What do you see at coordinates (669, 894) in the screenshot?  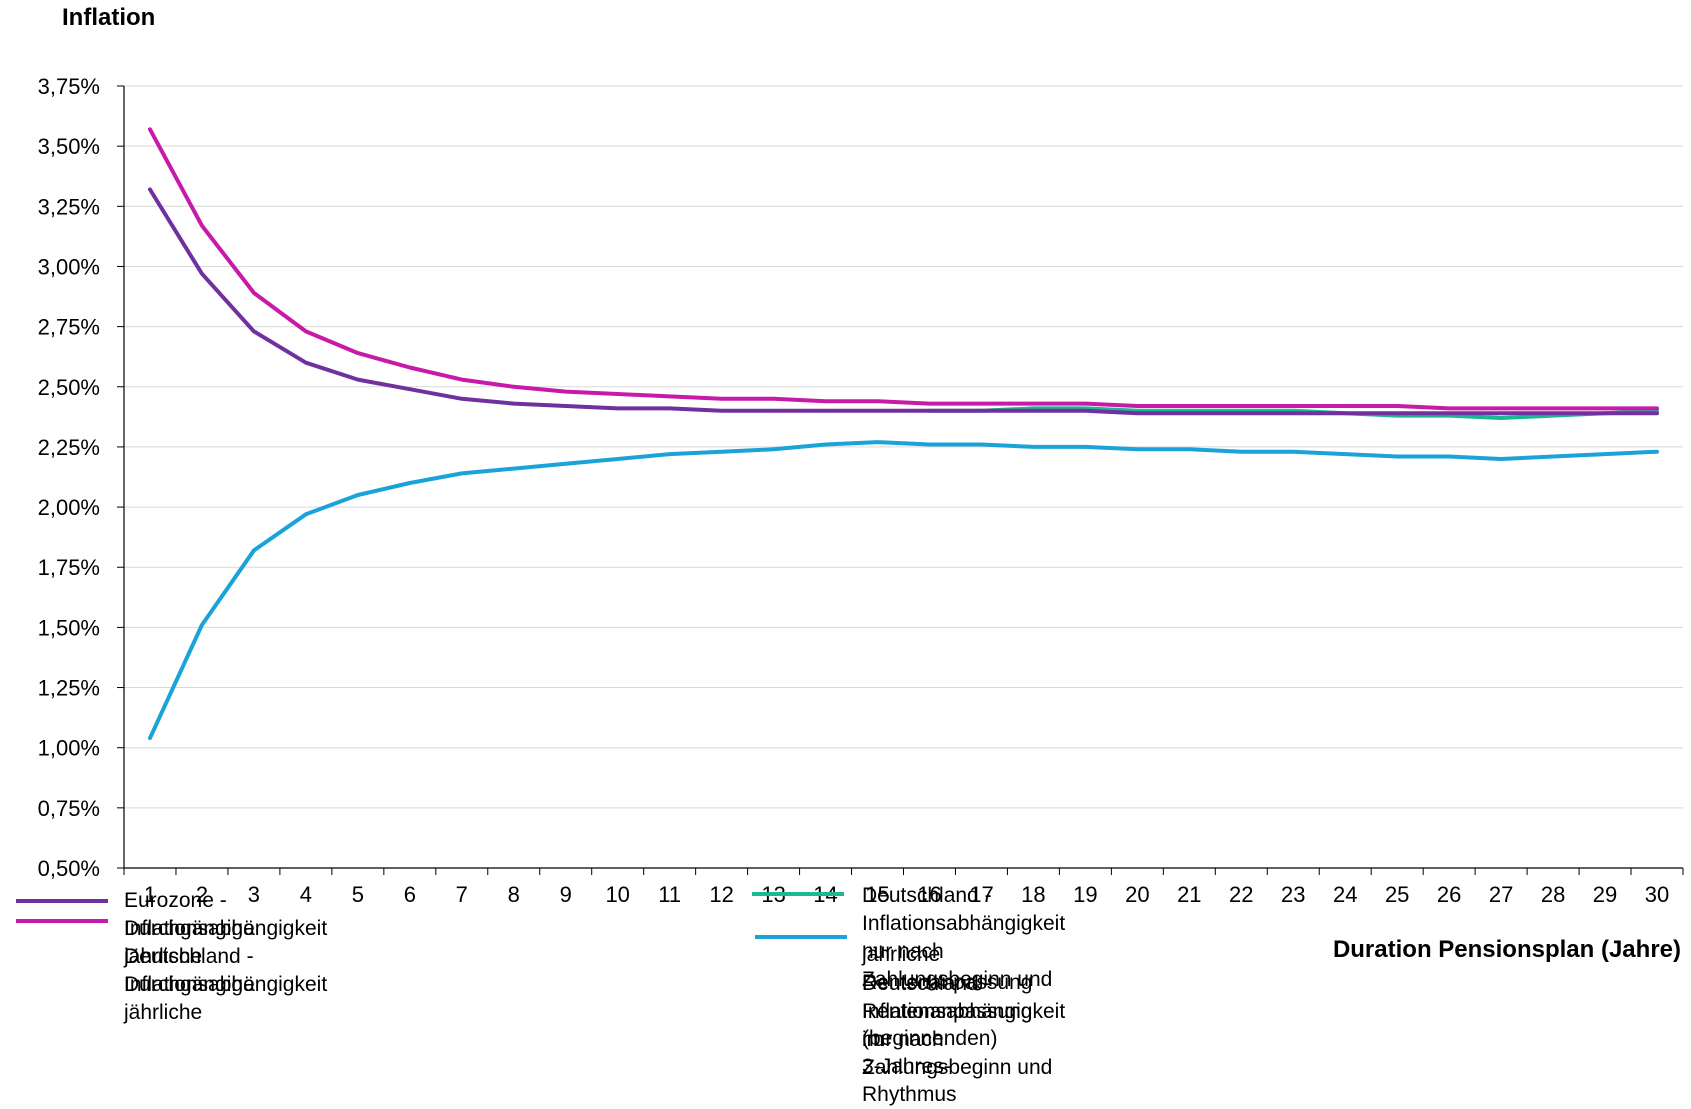 I see `x-tick-label: 11` at bounding box center [669, 894].